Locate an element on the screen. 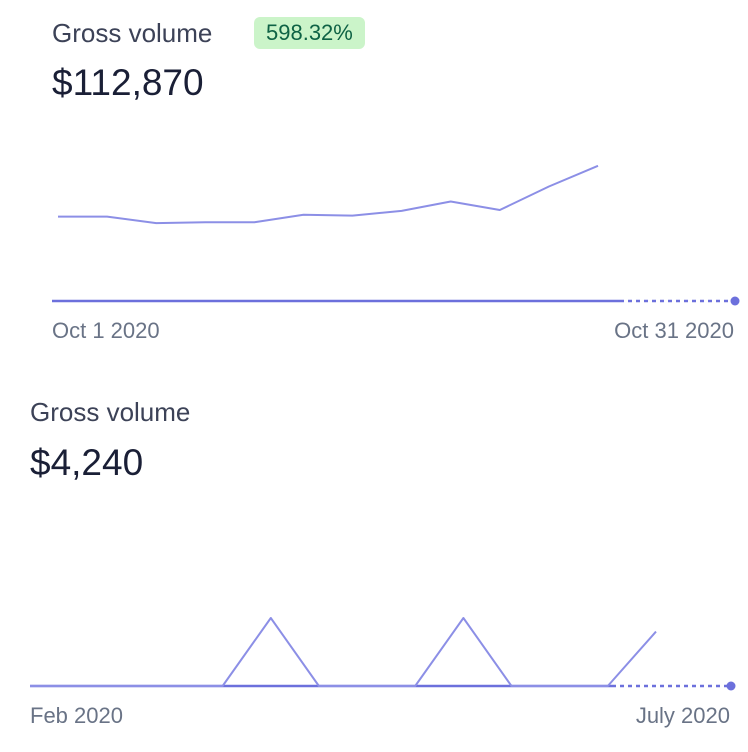 The image size is (748, 752). x-axis-end-label: July 2020 is located at coordinates (682, 715).